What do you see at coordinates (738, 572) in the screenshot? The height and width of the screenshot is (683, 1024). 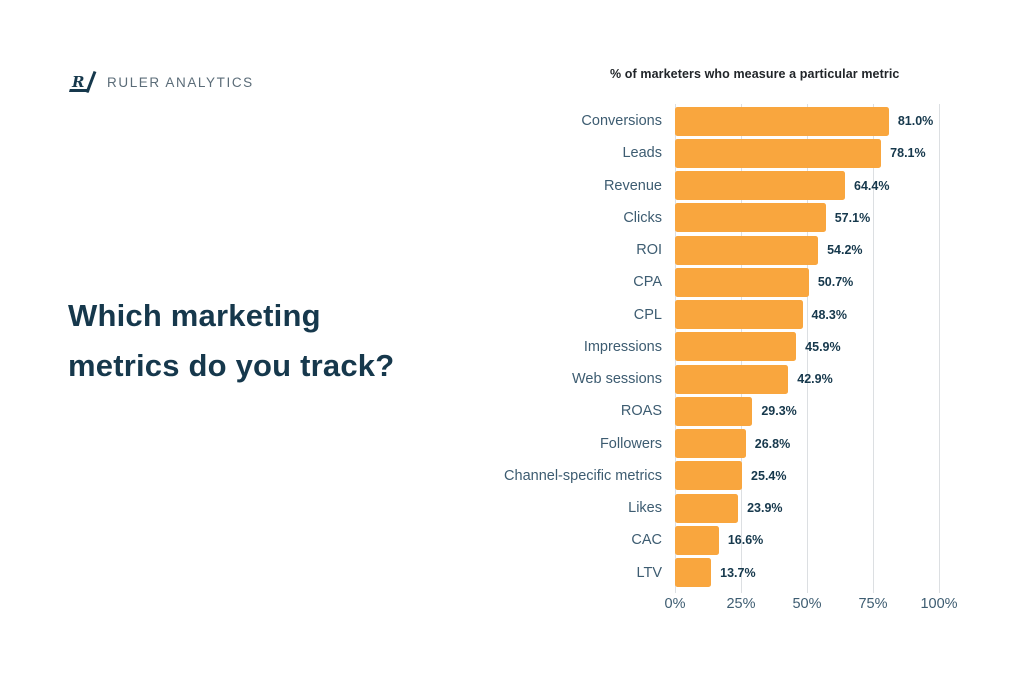 I see `value-label: 13.7%` at bounding box center [738, 572].